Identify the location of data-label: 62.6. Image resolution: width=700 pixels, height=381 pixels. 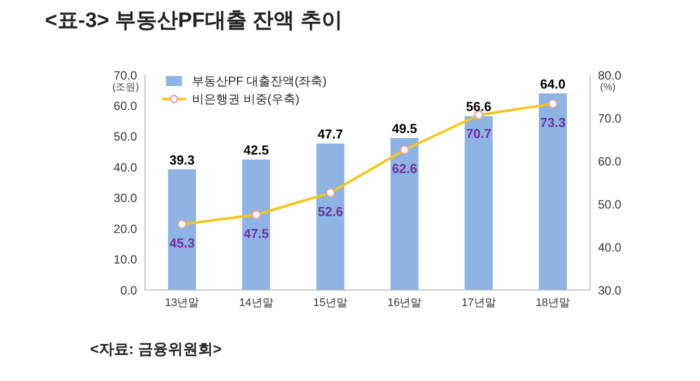
(405, 168).